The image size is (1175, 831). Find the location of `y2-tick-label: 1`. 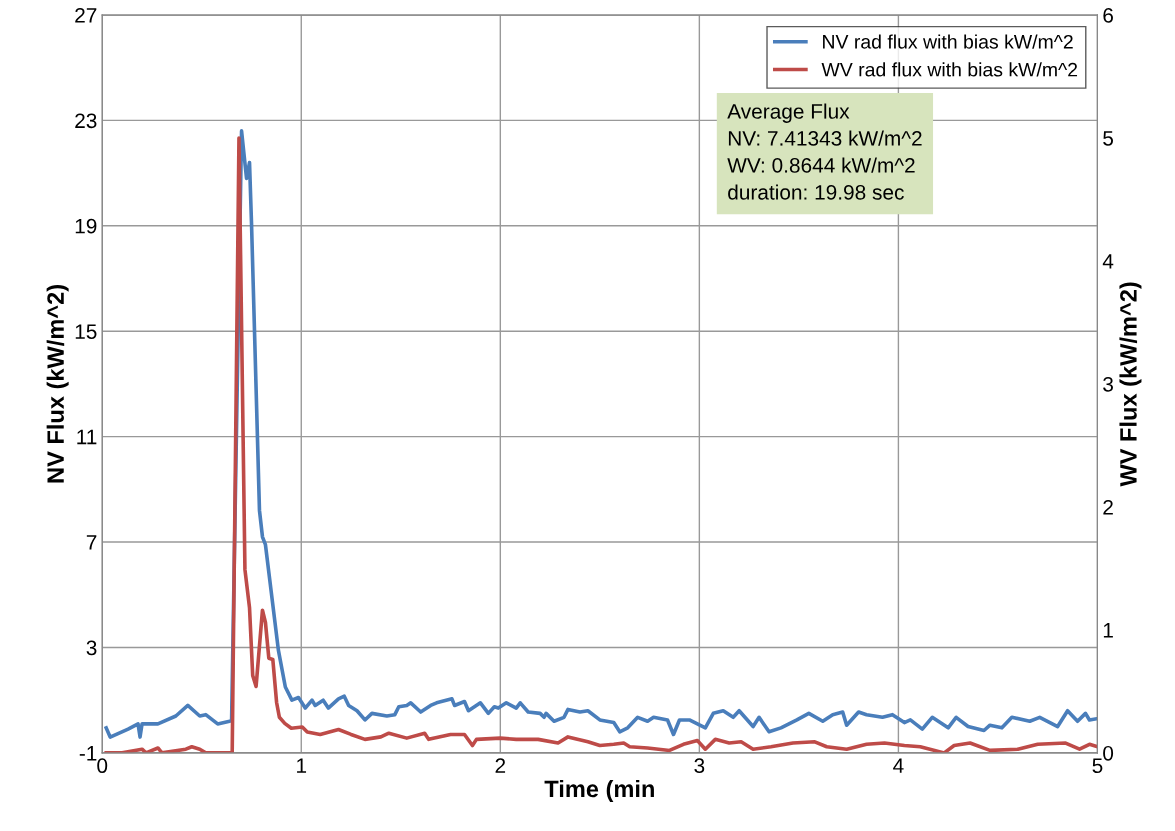

y2-tick-label: 1 is located at coordinates (1108, 630).